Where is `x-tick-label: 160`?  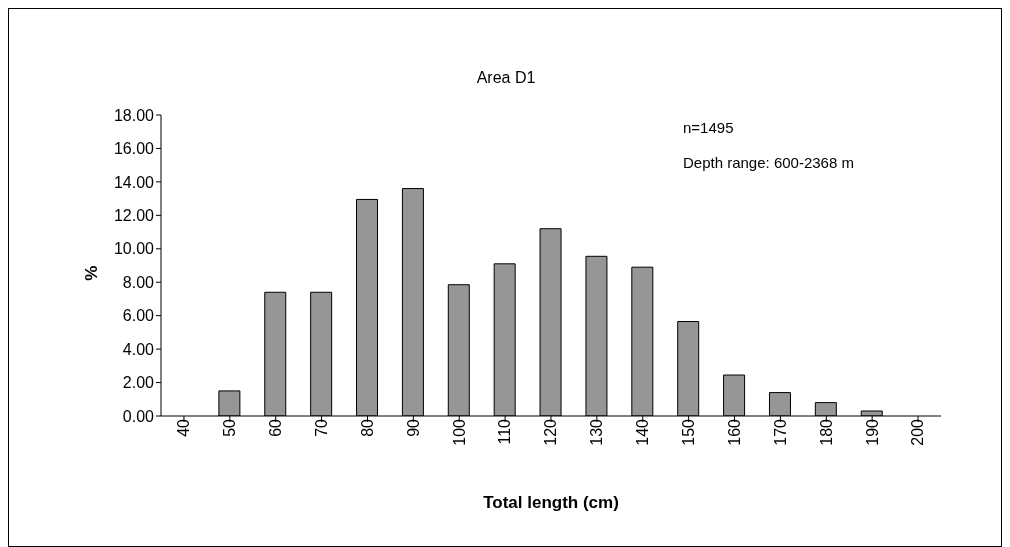
x-tick-label: 160 is located at coordinates (734, 432).